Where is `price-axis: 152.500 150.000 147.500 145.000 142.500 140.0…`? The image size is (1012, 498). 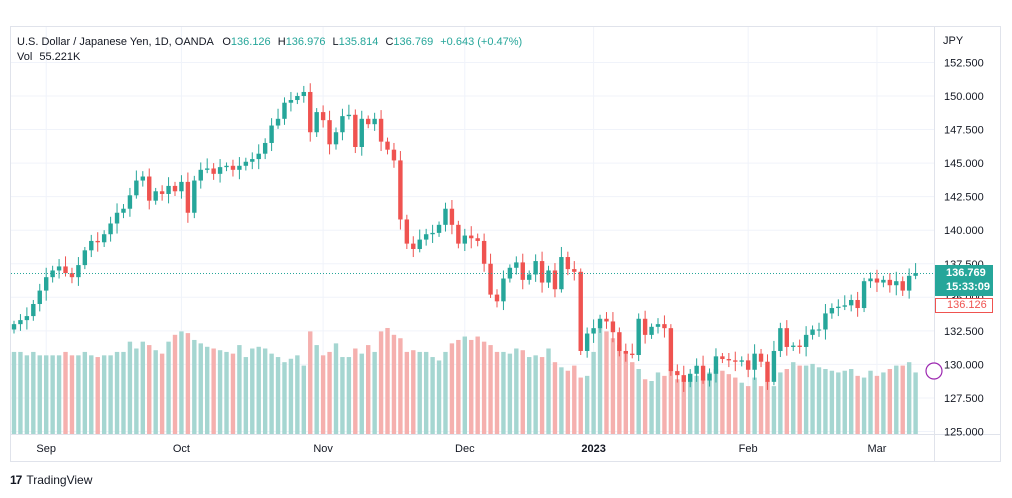
price-axis: 152.500 150.000 147.500 145.000 142.500 140.0… is located at coordinates (964, 247).